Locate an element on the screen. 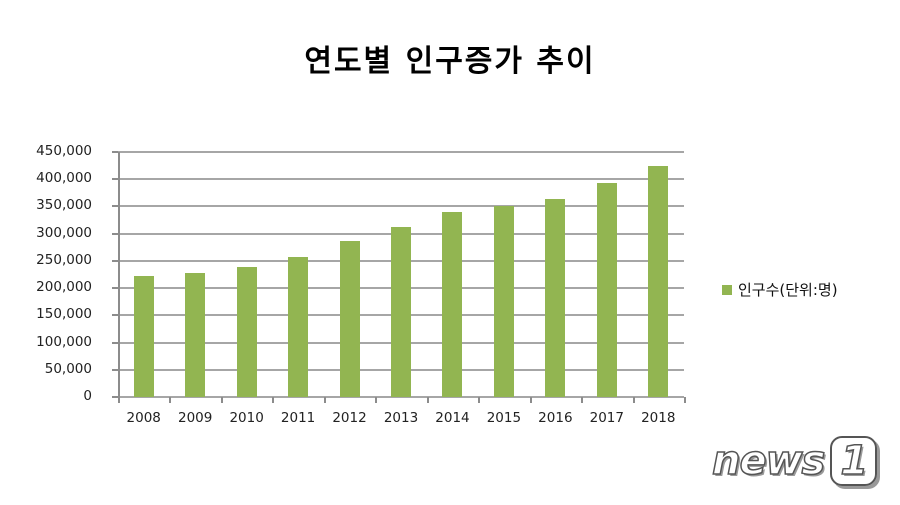 This screenshot has width=900, height=505. x-tick-label: 2008 is located at coordinates (143, 418).